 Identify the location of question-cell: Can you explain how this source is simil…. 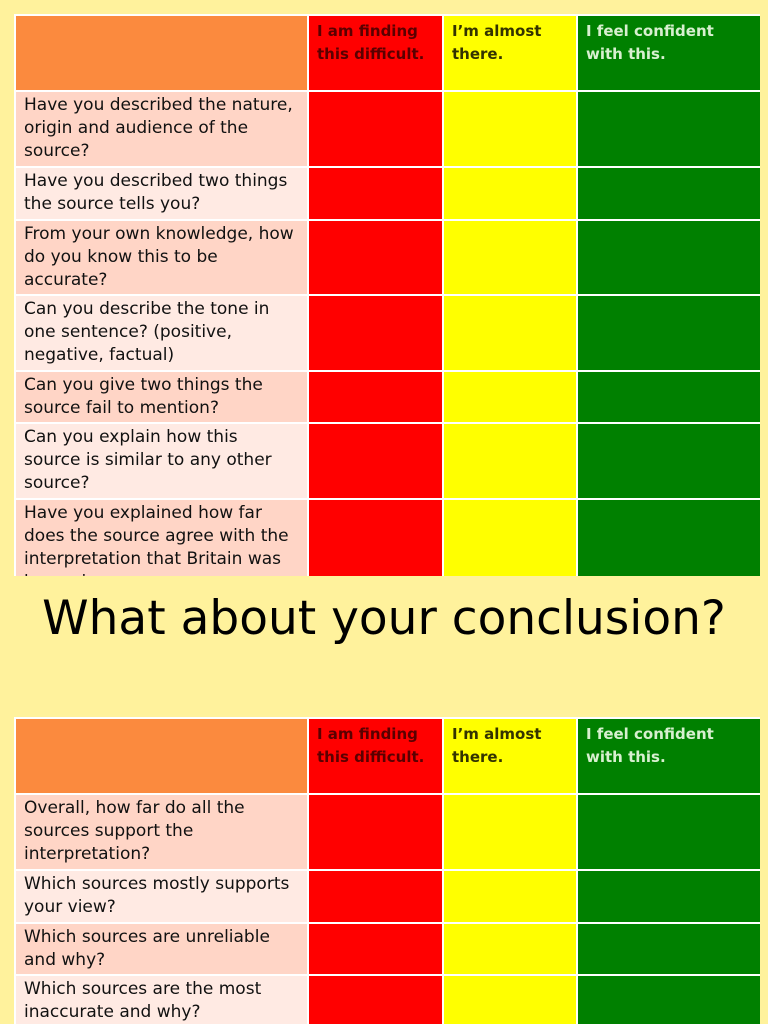
(161, 461).